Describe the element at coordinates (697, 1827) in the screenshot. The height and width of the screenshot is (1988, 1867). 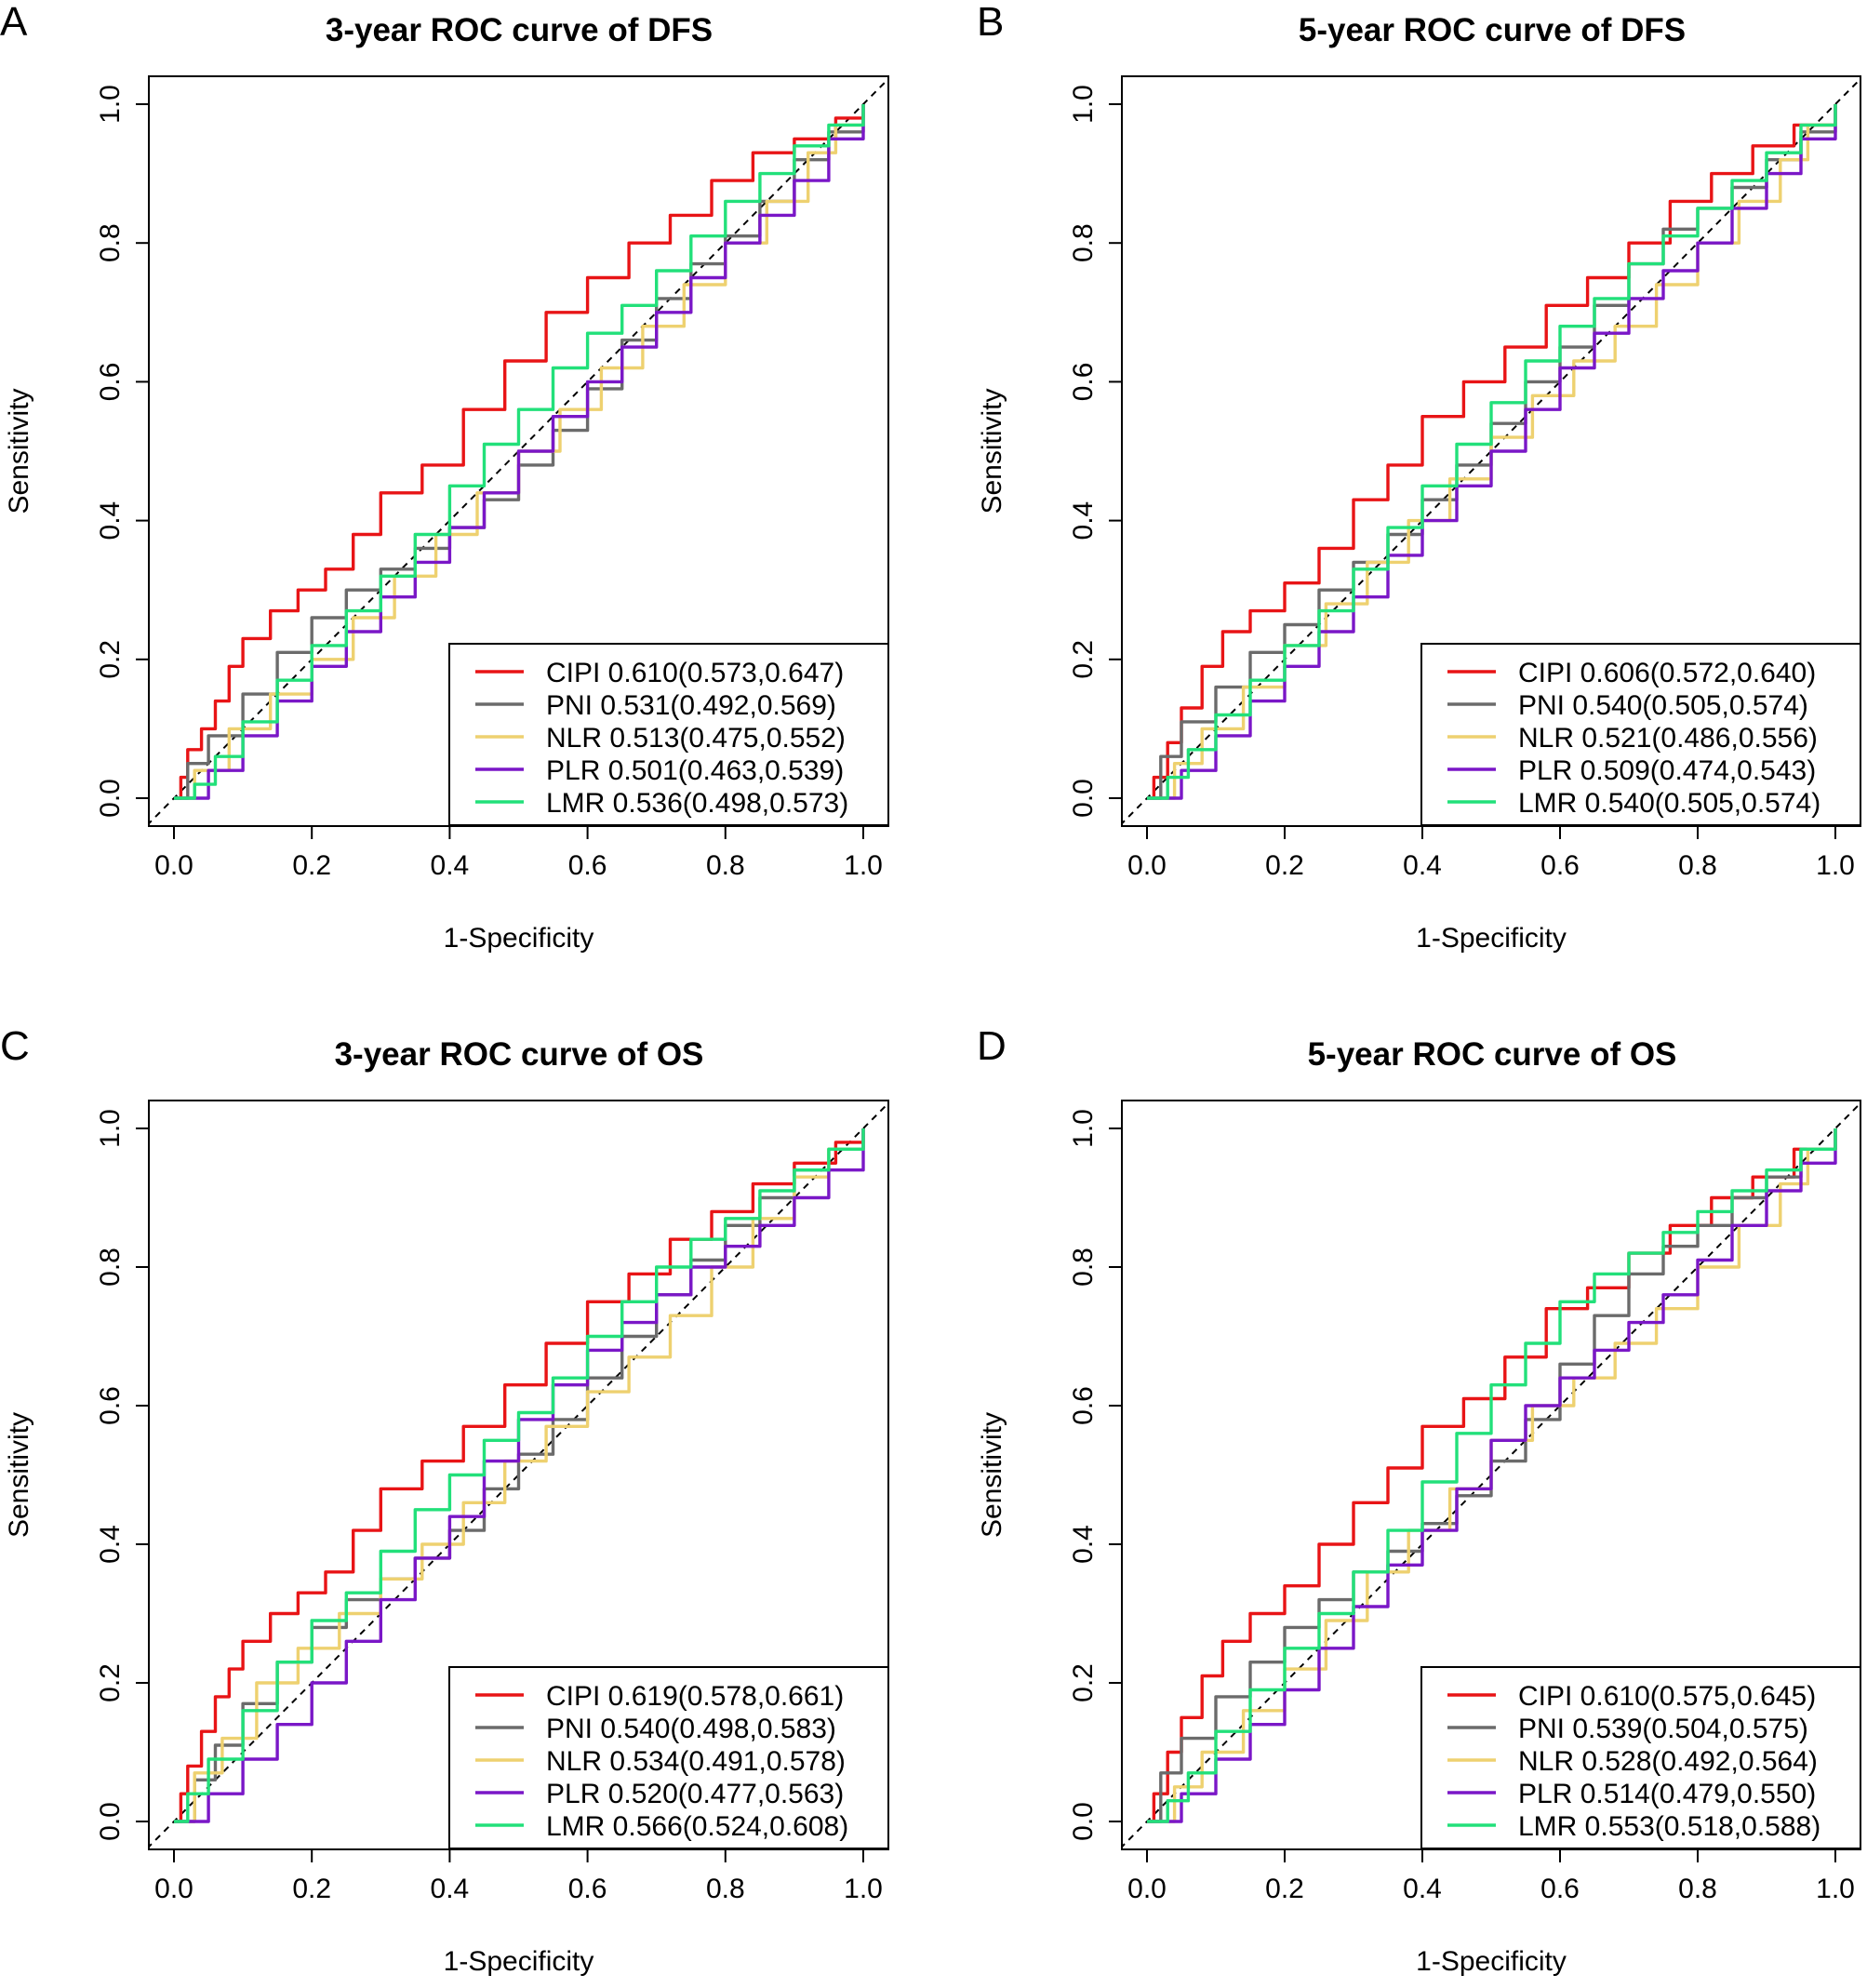
I see `legend-entry-lmr: LMR 0.566(0.524,0.608)` at that location.